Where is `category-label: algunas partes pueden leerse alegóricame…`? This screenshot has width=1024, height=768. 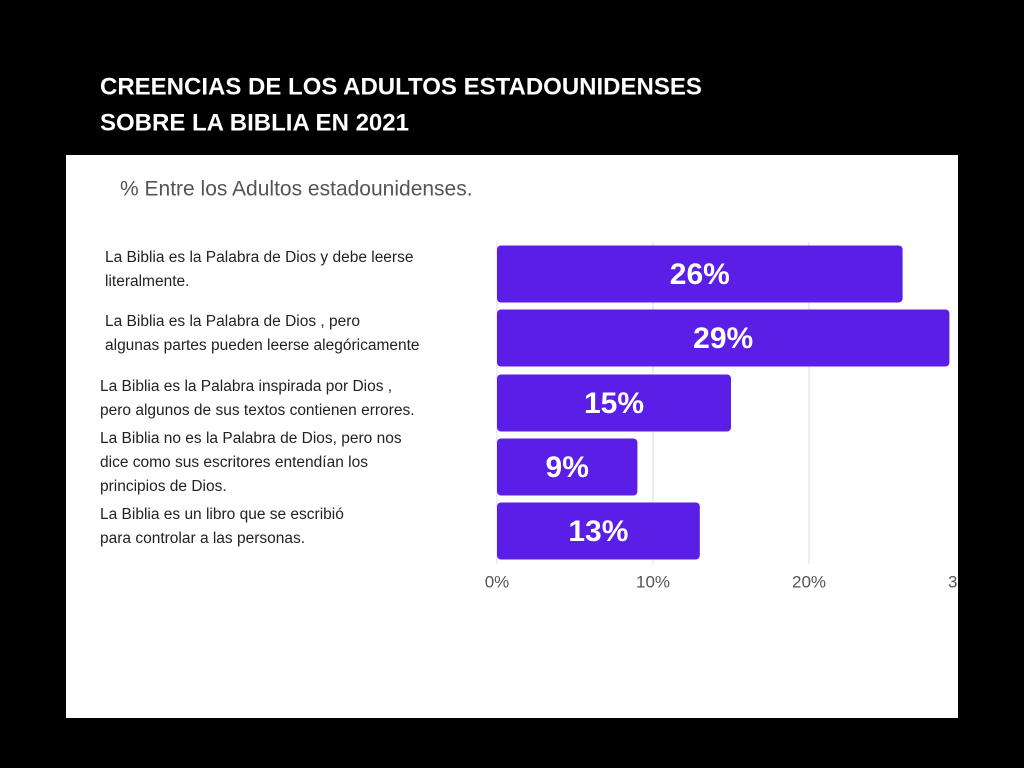 category-label: algunas partes pueden leerse alegóricame… is located at coordinates (262, 345).